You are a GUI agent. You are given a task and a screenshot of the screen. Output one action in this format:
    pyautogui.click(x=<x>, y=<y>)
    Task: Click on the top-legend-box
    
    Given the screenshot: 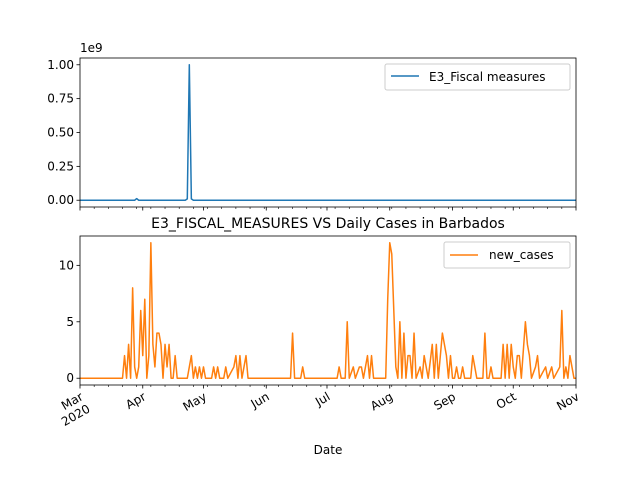 What is the action you would take?
    pyautogui.click(x=477, y=77)
    